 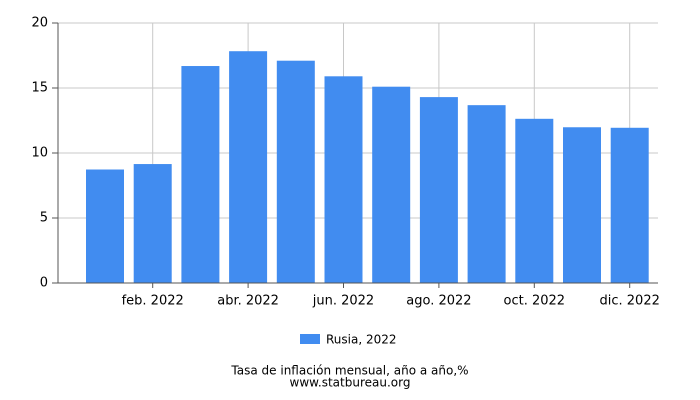 What do you see at coordinates (361, 340) in the screenshot?
I see `legend-label: Rusia, 2022` at bounding box center [361, 340].